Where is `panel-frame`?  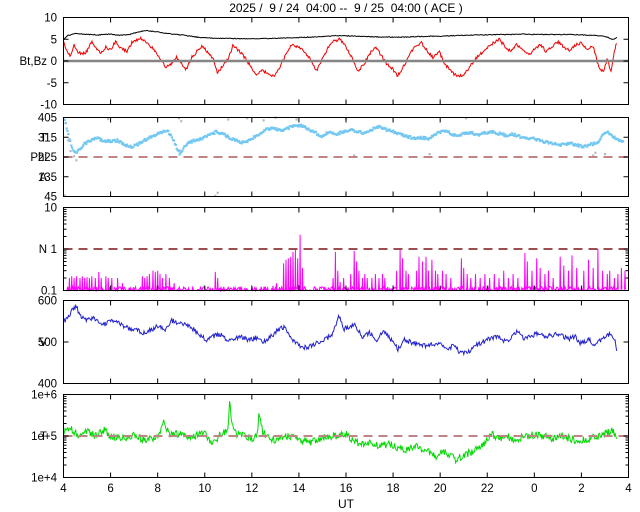 panel-frame is located at coordinates (346, 342).